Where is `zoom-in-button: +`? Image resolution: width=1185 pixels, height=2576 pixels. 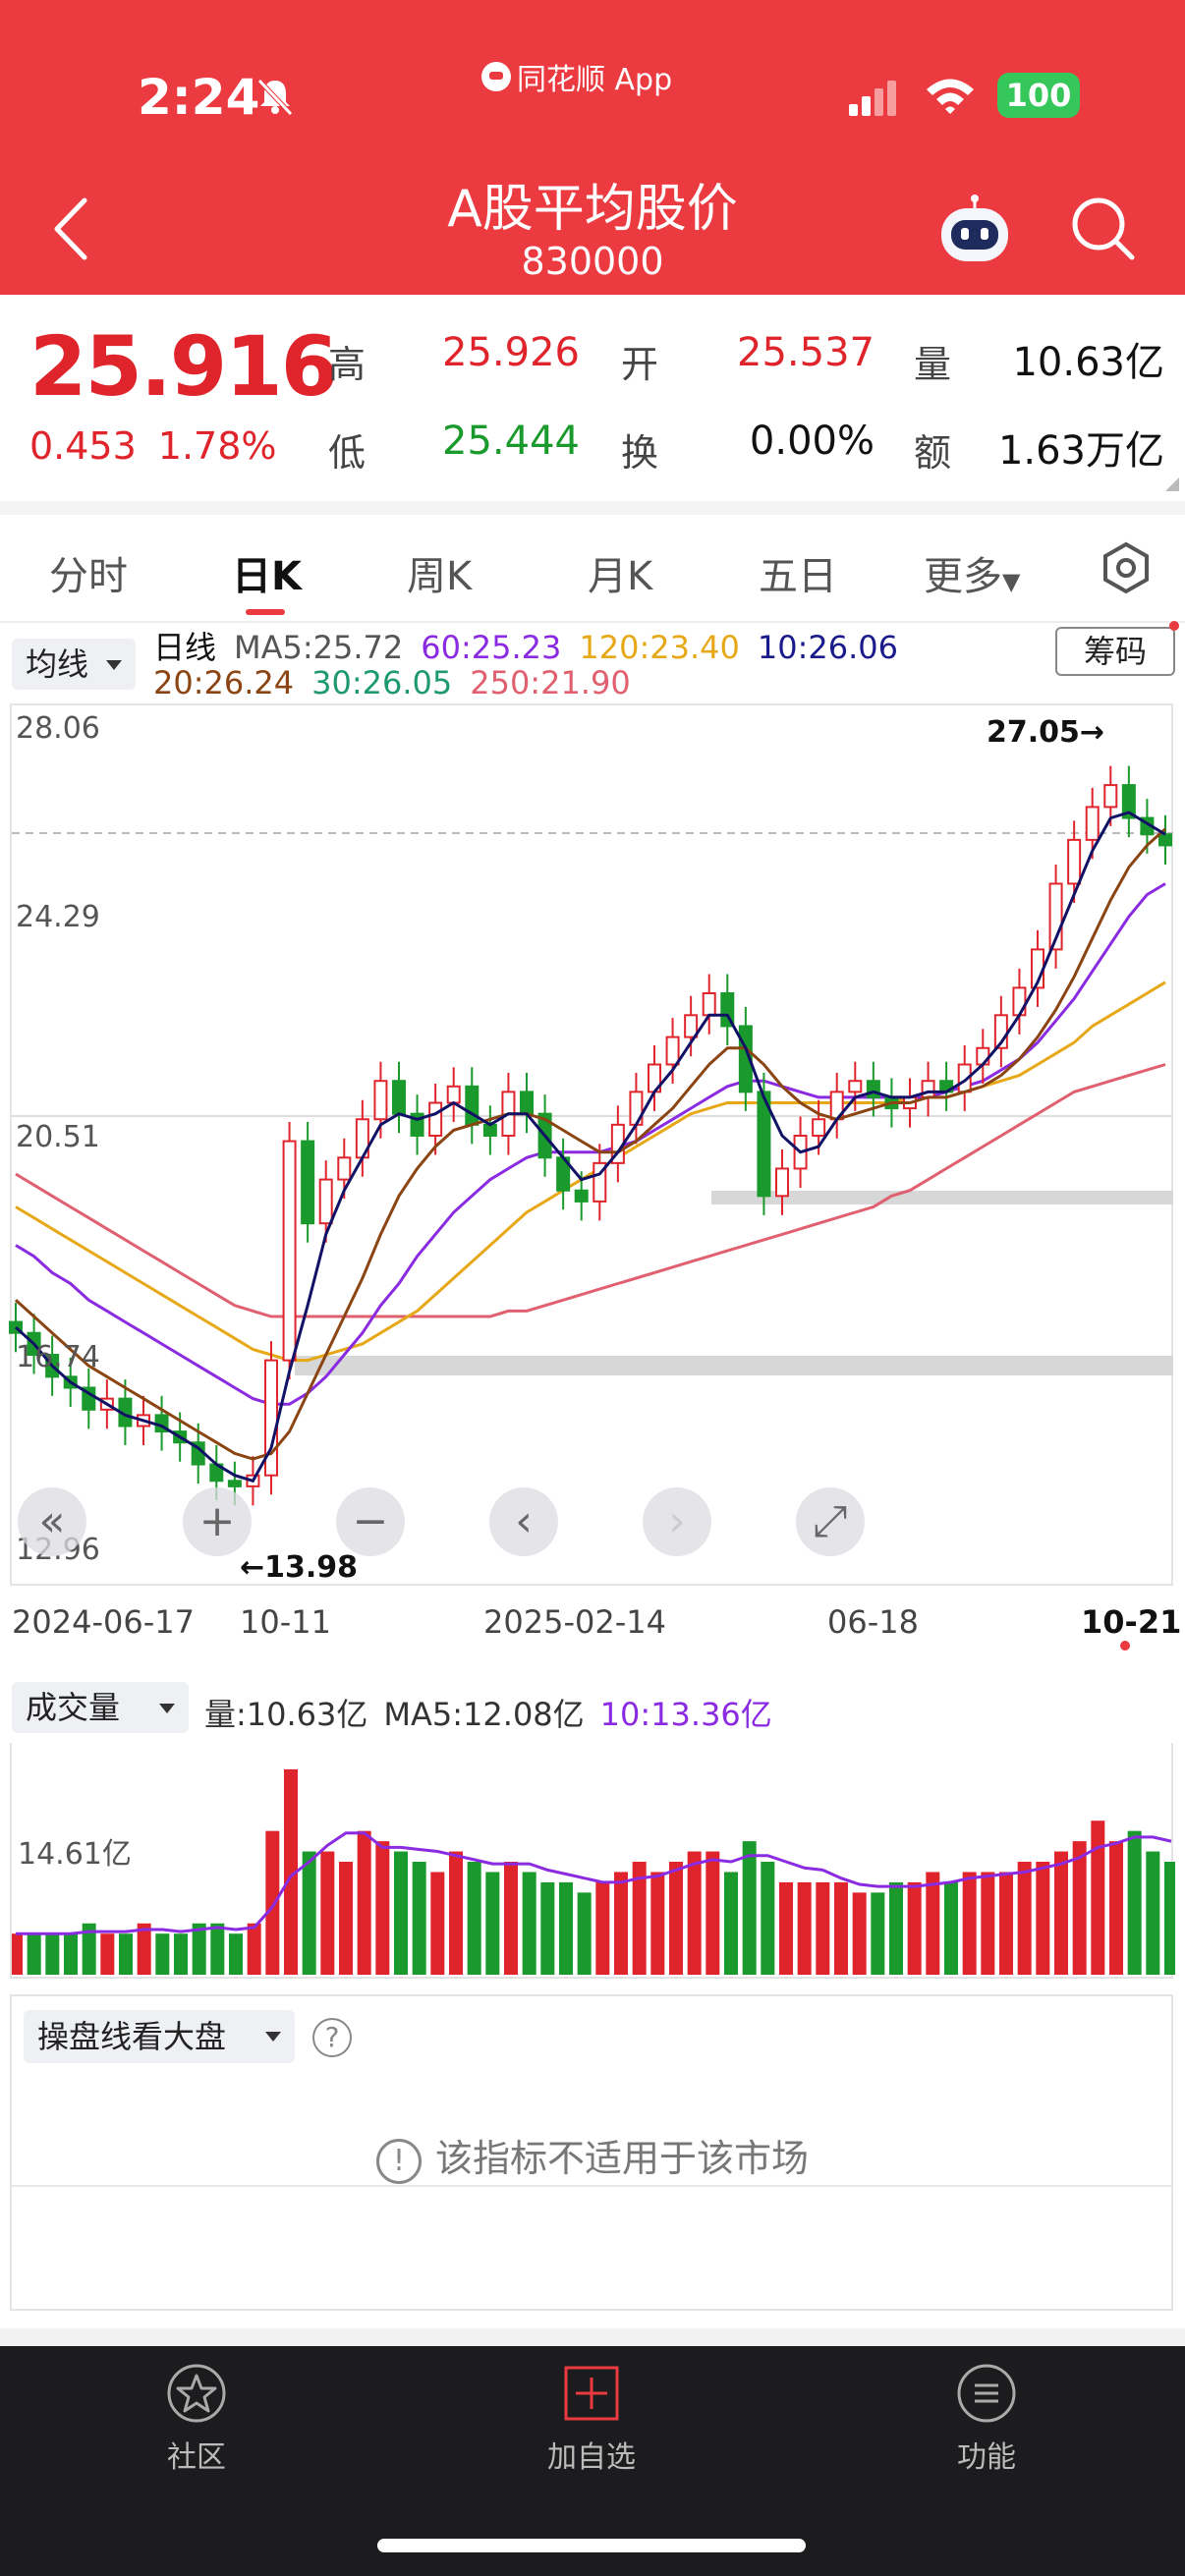 zoom-in-button: + is located at coordinates (217, 1521).